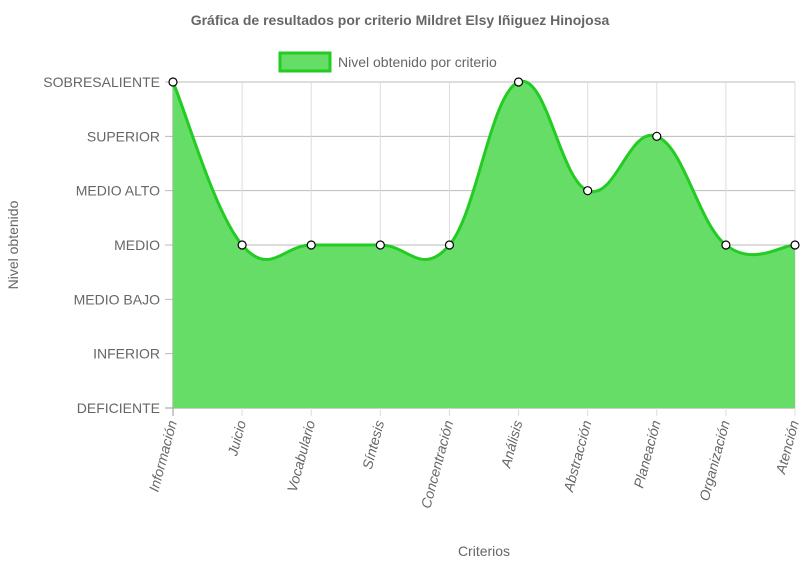 The width and height of the screenshot is (800, 566). What do you see at coordinates (123, 136) in the screenshot?
I see `y-tick-label: SUPERIOR` at bounding box center [123, 136].